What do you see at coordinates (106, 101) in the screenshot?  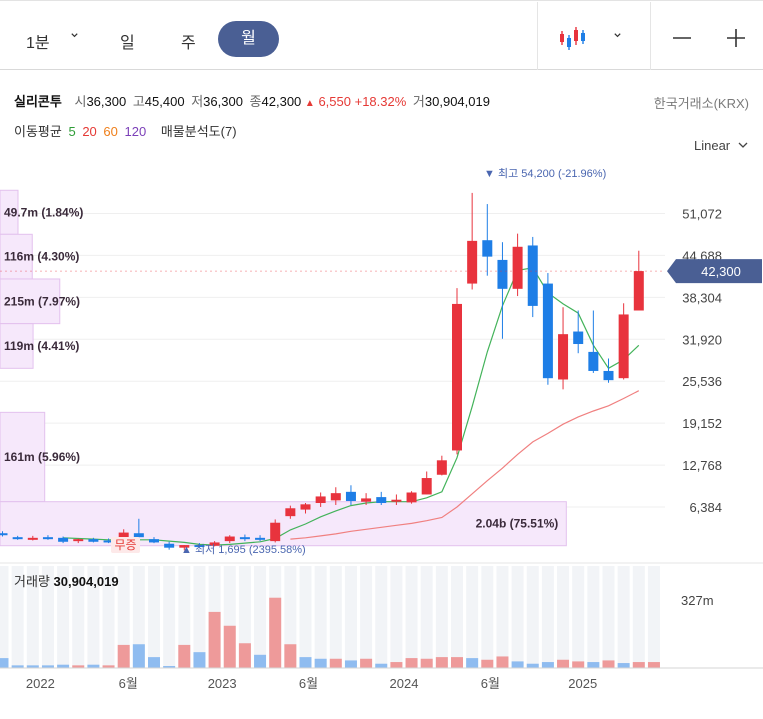 I see `open-value: 36,300` at bounding box center [106, 101].